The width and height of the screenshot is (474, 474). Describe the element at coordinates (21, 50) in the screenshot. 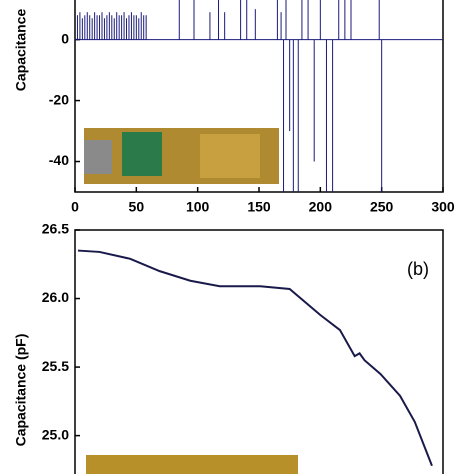

I see `y-axis-label: Capacitance` at that location.